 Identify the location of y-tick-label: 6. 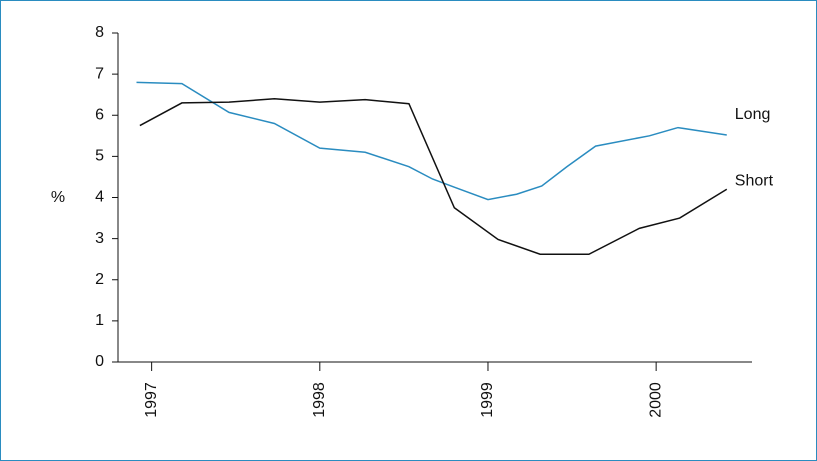
(99, 114).